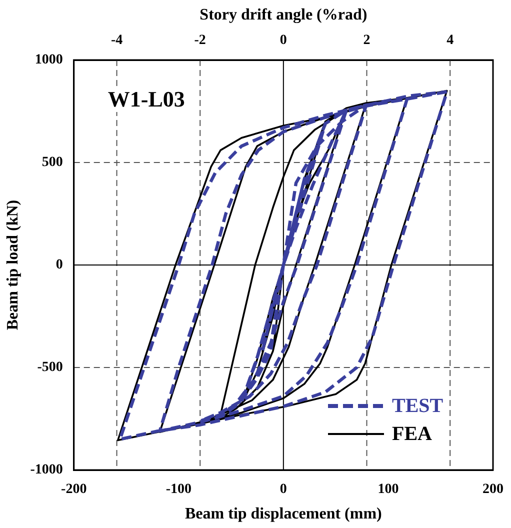 Image resolution: width=511 pixels, height=528 pixels. I want to click on x2-axis-title: Story drift angle (%rad), so click(284, 15).